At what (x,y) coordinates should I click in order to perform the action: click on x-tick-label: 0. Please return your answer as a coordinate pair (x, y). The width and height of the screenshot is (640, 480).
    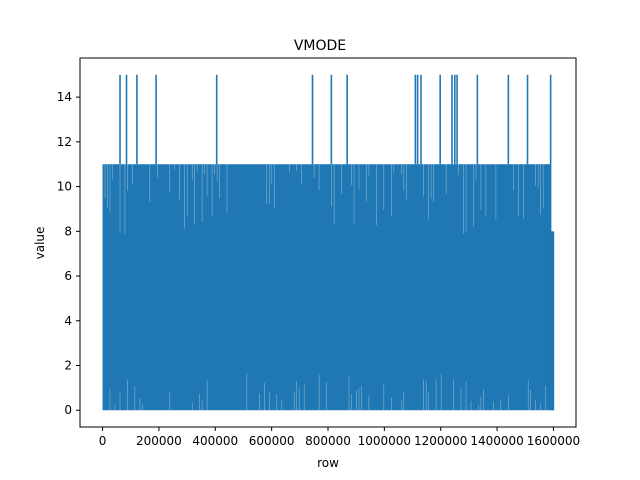
    Looking at the image, I should click on (103, 441).